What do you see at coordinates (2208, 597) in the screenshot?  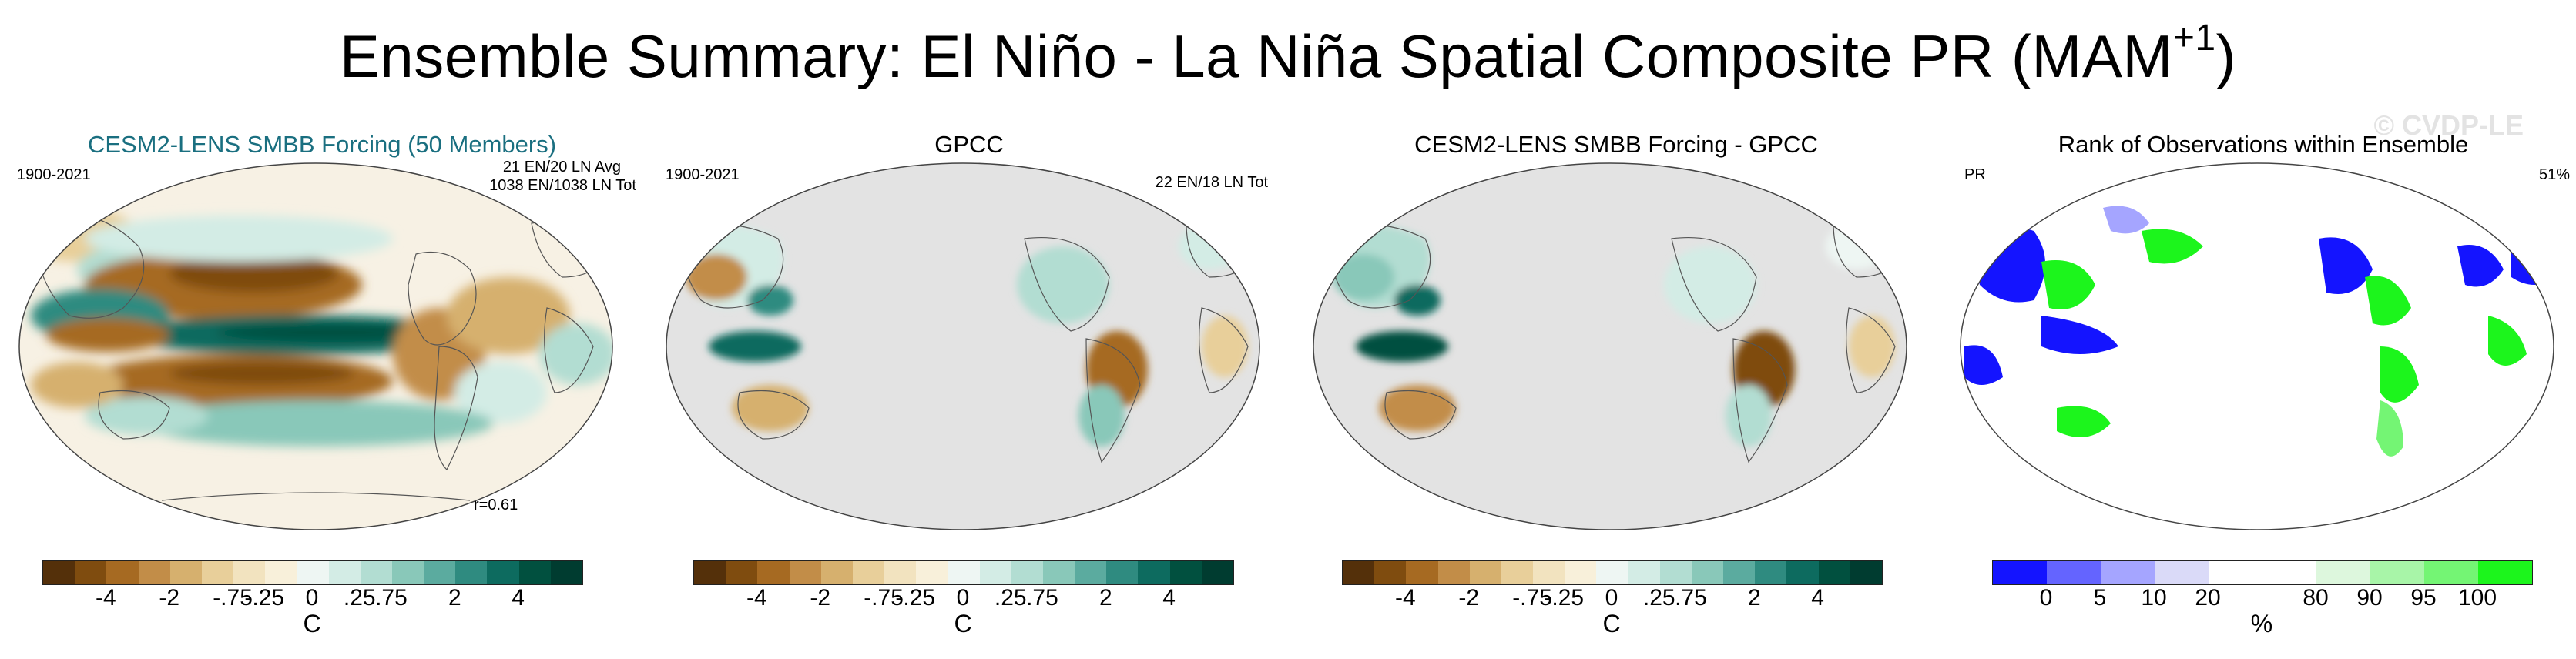 I see `colorbar-tick-label: 20` at bounding box center [2208, 597].